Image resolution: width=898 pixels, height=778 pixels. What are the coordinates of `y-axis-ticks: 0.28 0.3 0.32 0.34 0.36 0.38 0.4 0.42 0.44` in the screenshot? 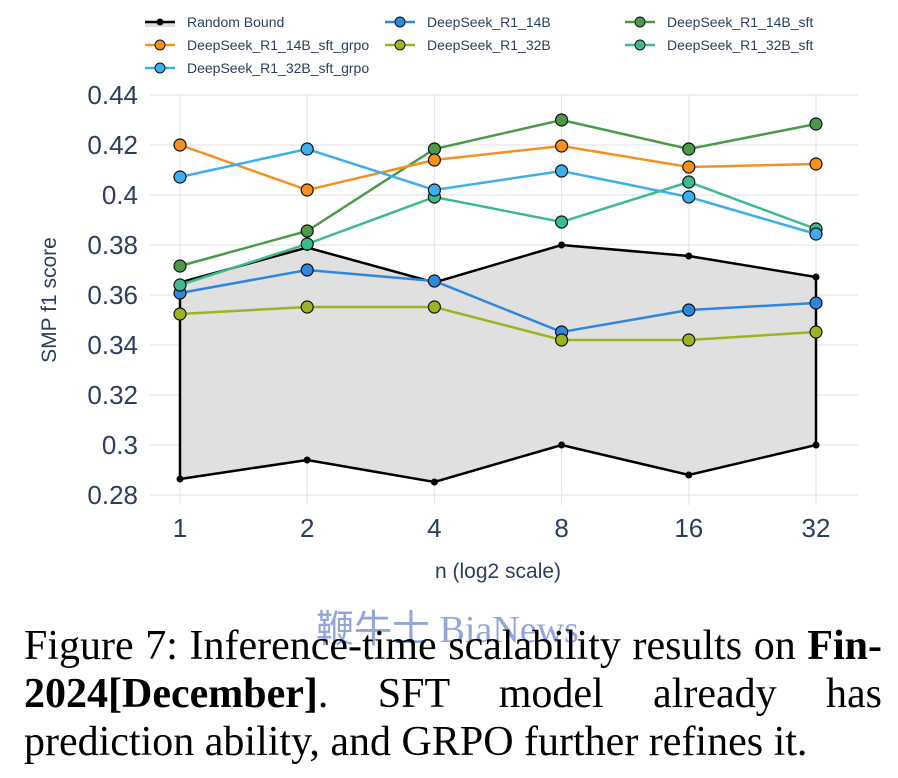 It's located at (112, 295).